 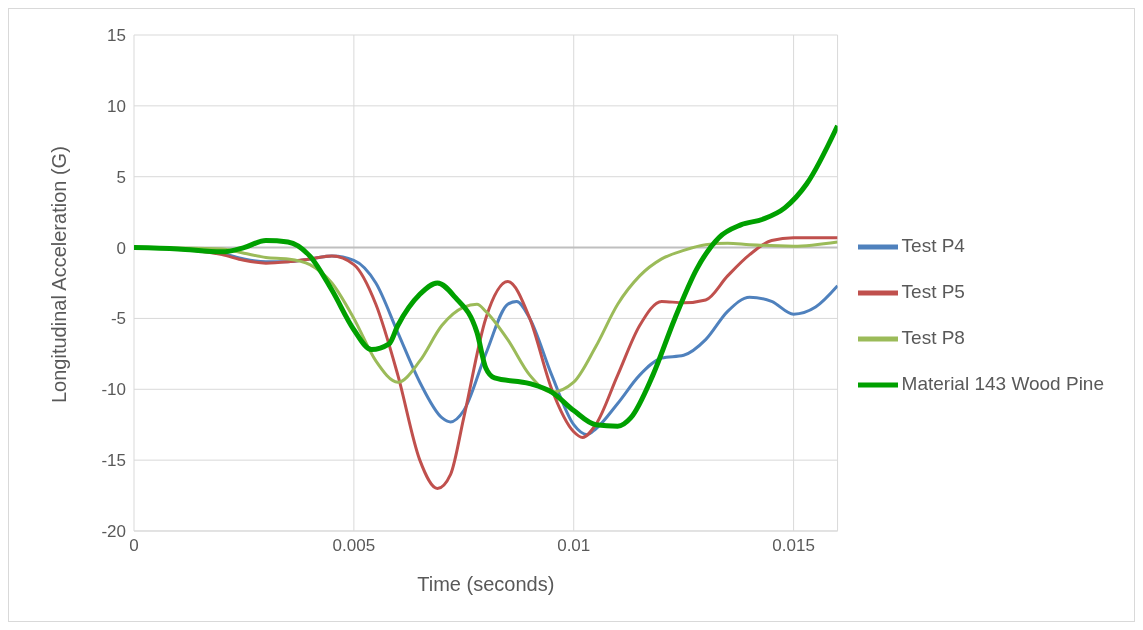 I want to click on legend-label: Material 143 Wood Pine, so click(x=1002, y=383).